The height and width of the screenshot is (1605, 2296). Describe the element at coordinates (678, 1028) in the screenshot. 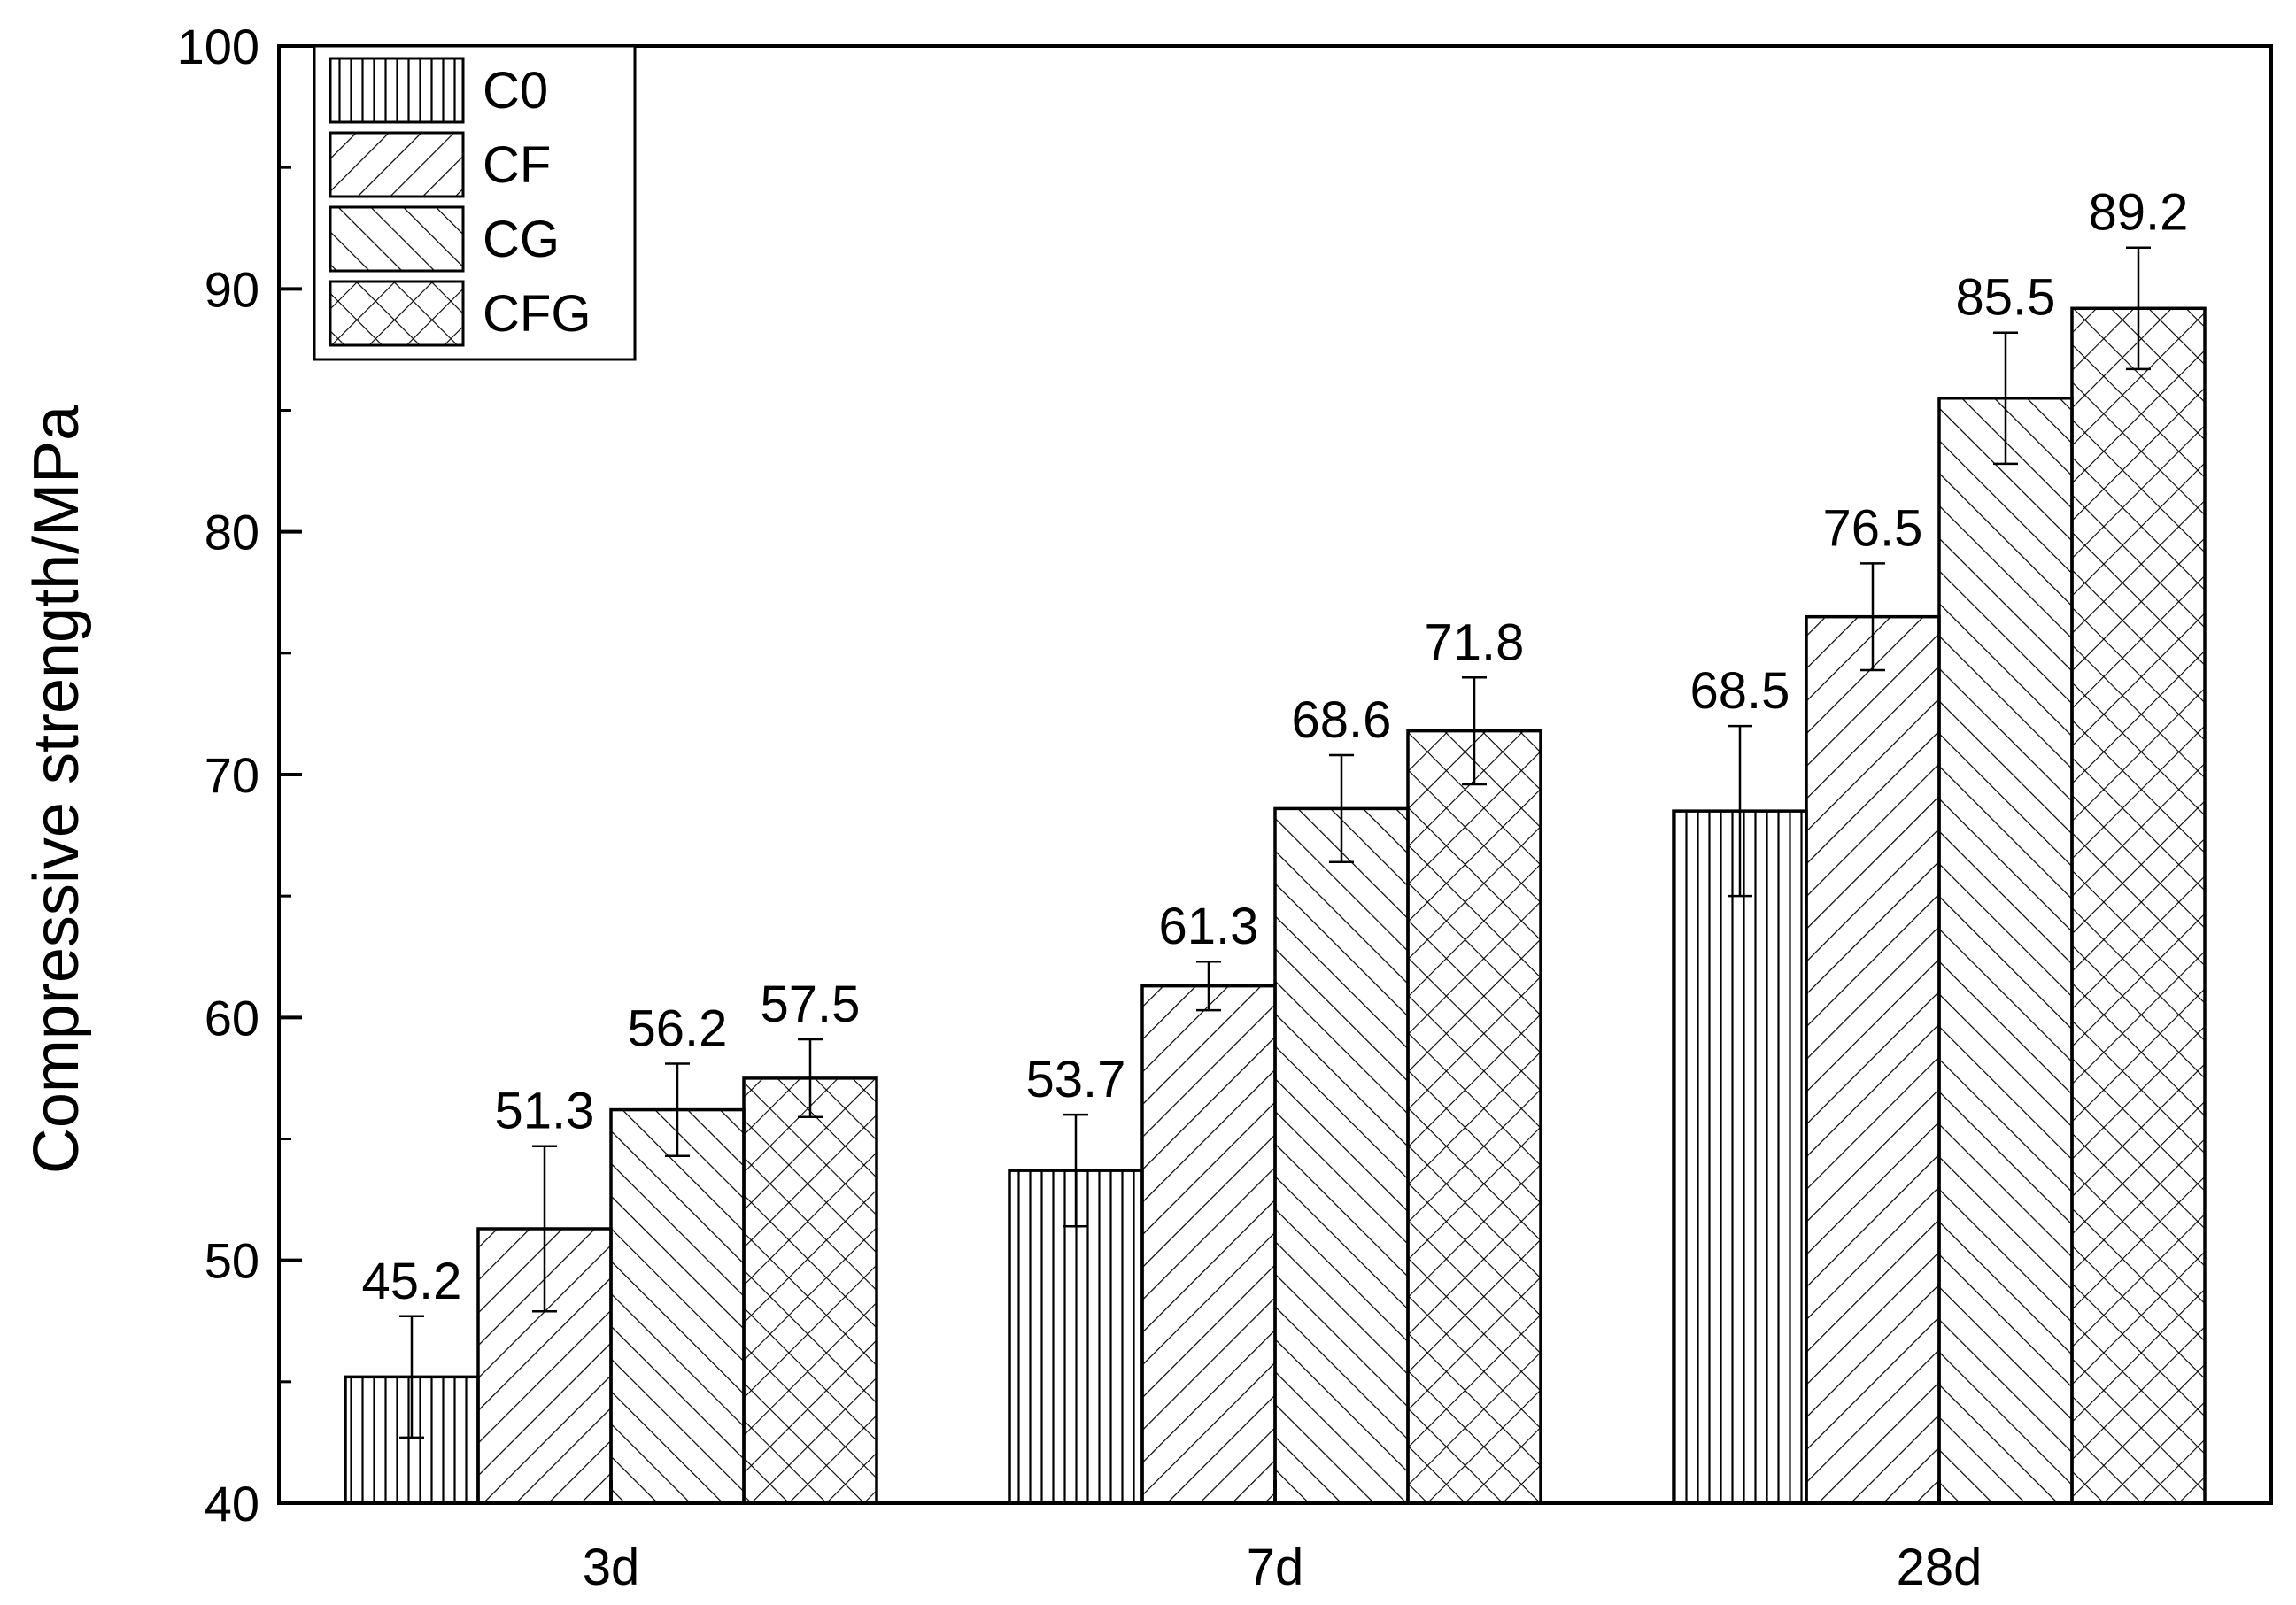

I see `data-label: 56.2` at that location.